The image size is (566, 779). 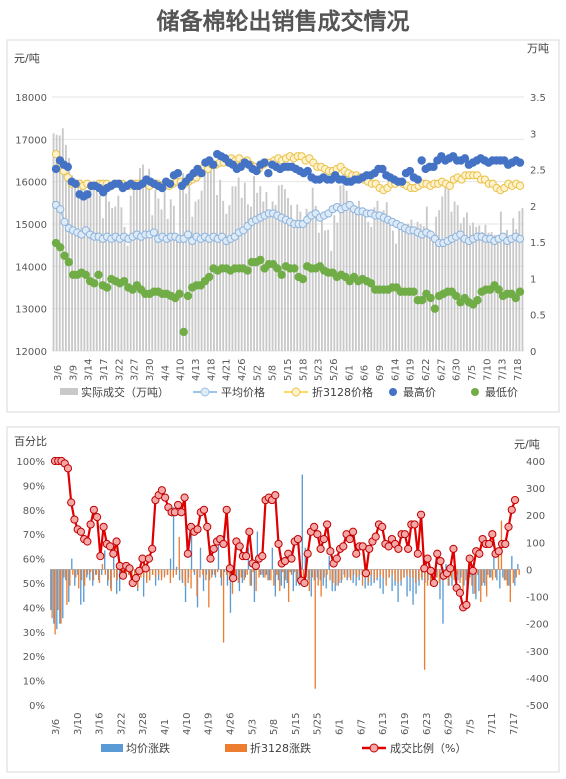 I want to click on x-tick-label: 4/4, so click(x=165, y=373).